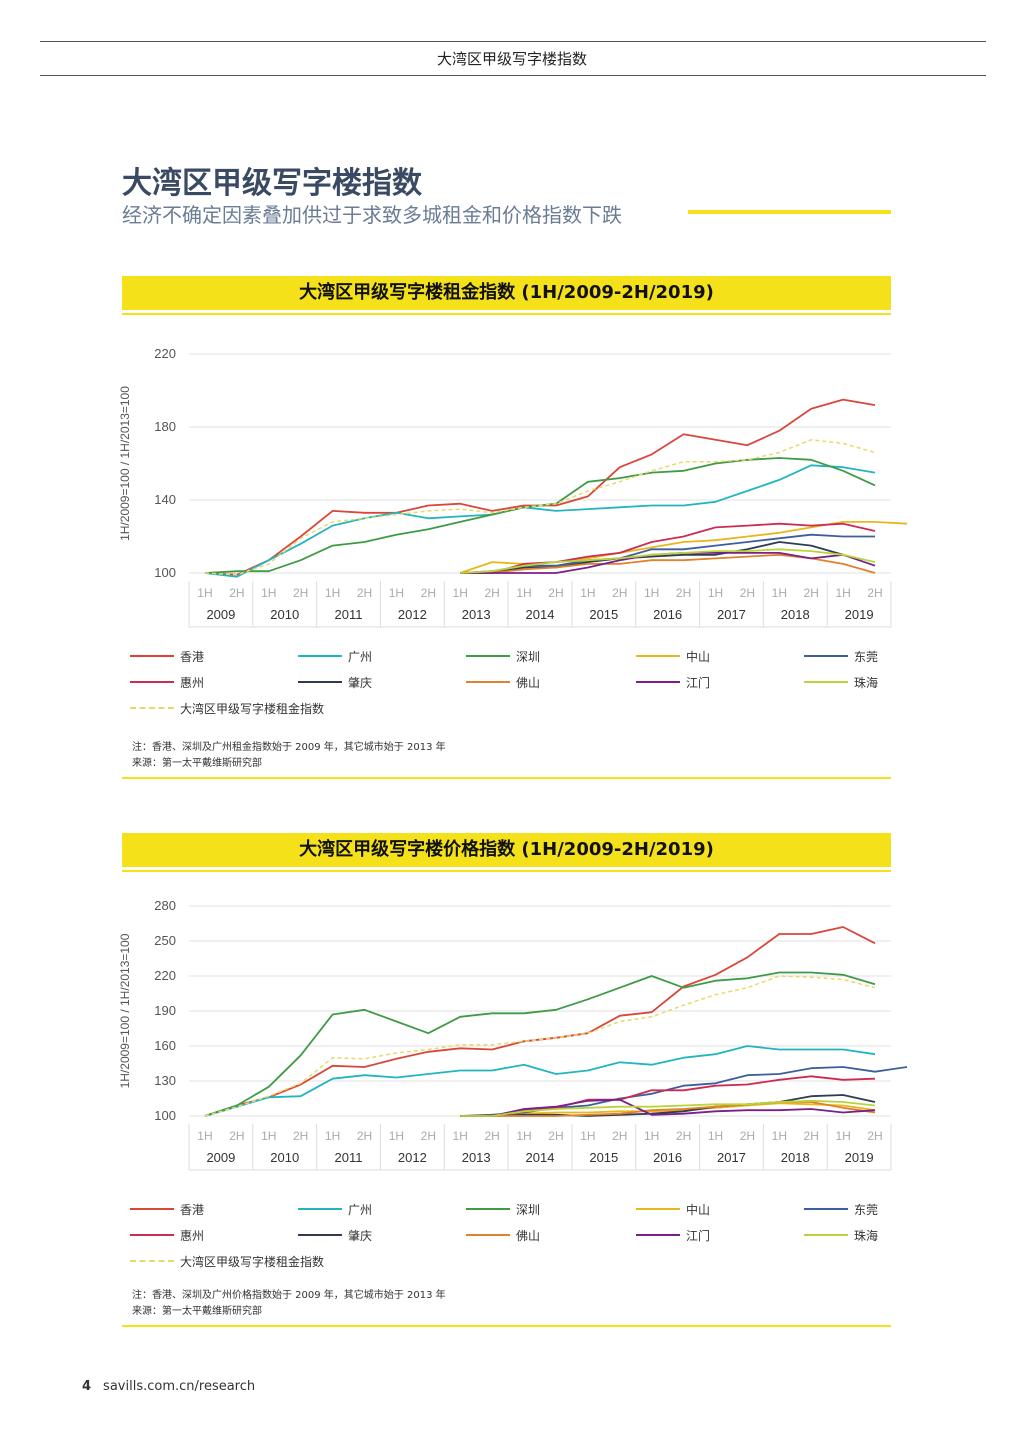  Describe the element at coordinates (165, 905) in the screenshot. I see `y-tick-label: 280` at that location.